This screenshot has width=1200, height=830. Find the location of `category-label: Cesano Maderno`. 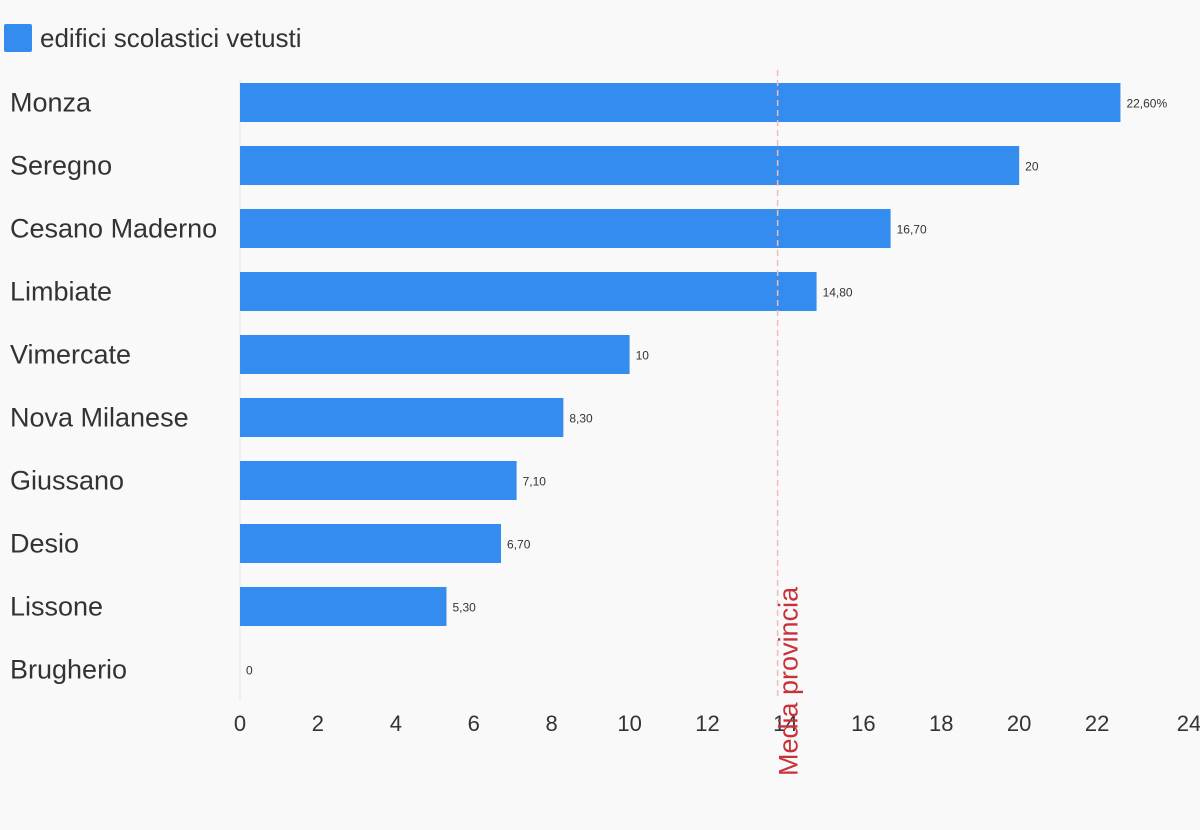

category-label: Cesano Maderno is located at coordinates (113, 229).